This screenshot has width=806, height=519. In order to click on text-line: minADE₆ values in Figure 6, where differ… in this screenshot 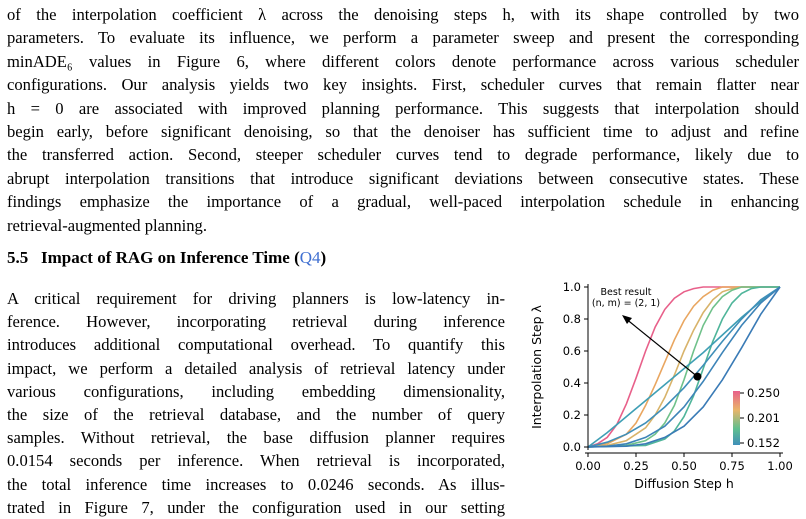, I will do `click(403, 61)`.